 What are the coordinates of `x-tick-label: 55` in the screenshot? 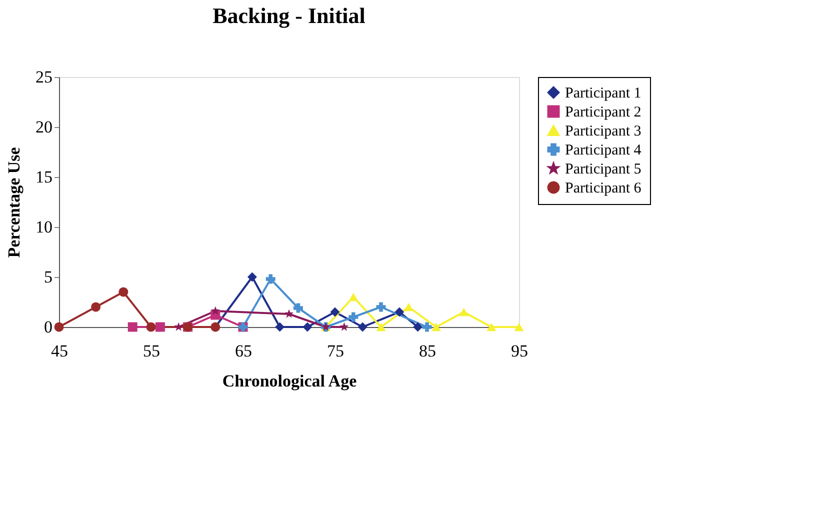 It's located at (151, 351).